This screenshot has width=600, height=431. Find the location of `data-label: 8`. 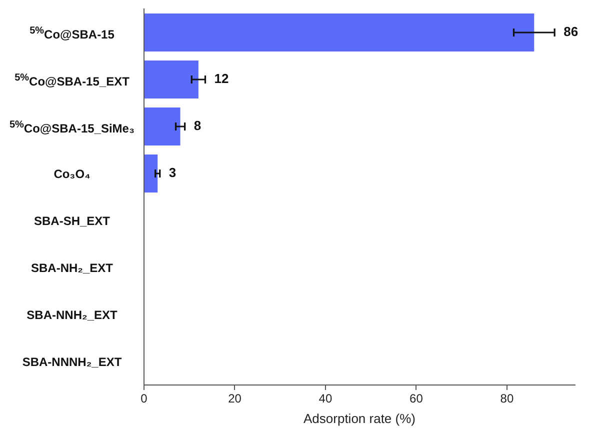

data-label: 8 is located at coordinates (198, 126).